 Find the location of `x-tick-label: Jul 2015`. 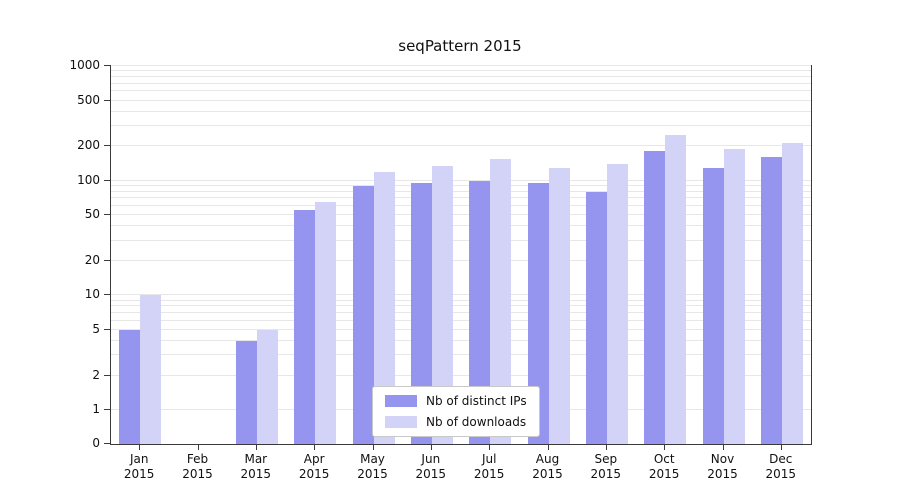

x-tick-label: Jul 2015 is located at coordinates (489, 466).